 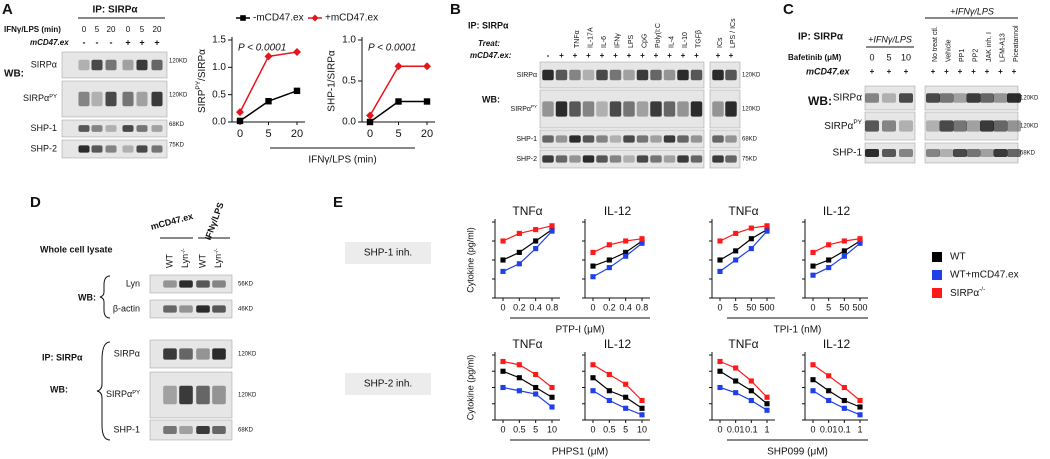 I want to click on chart-title: IL-12, so click(x=618, y=344).